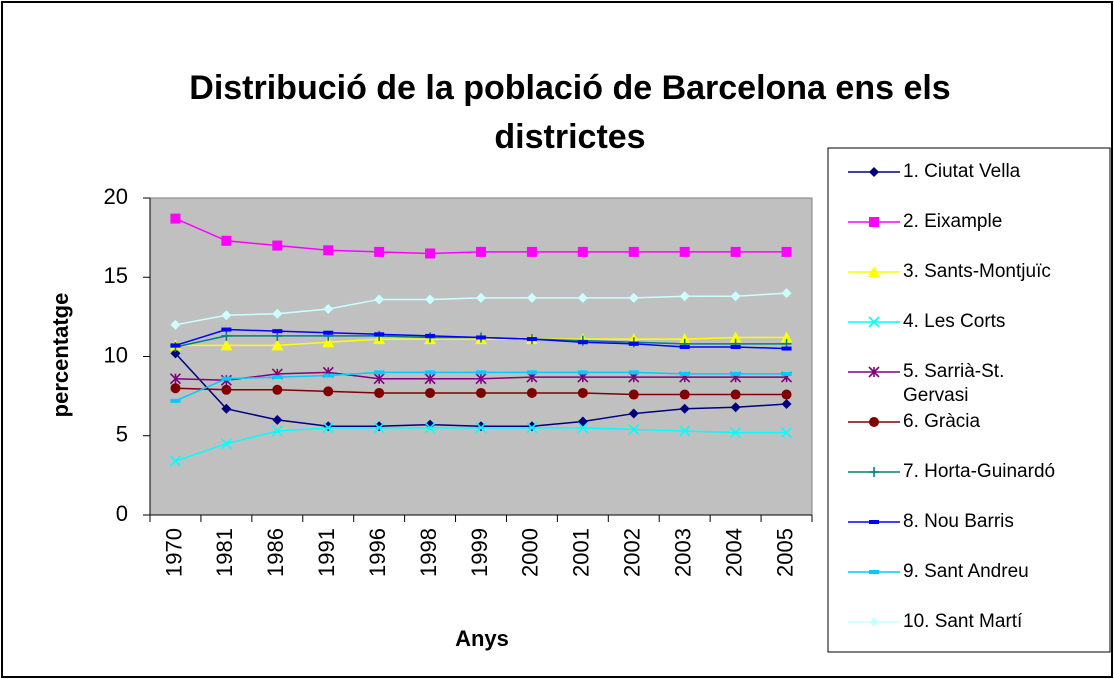 The image size is (1114, 679). Describe the element at coordinates (116, 196) in the screenshot. I see `y-tick-label: 20` at that location.